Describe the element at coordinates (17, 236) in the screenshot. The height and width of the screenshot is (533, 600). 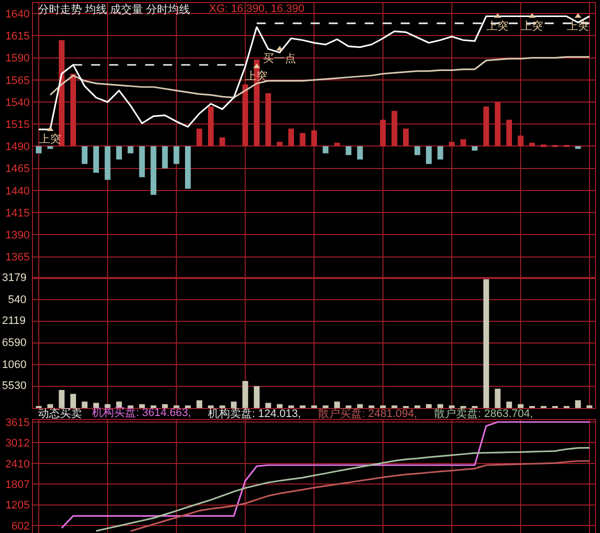
I see `y-tick-label: 1390` at that location.